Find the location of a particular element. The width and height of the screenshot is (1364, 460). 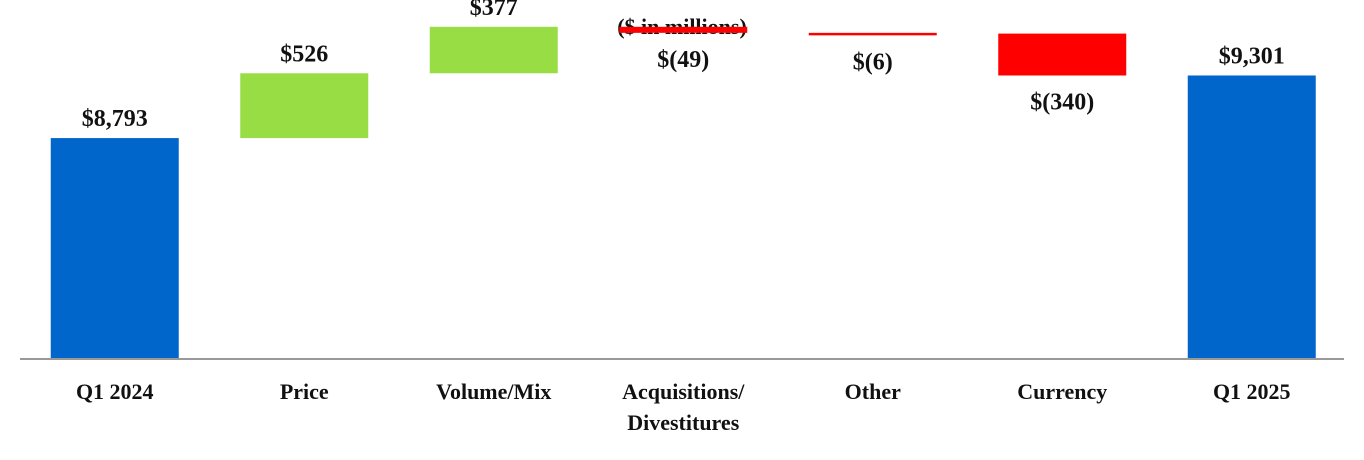

data-label-5: $(340) is located at coordinates (1062, 102).